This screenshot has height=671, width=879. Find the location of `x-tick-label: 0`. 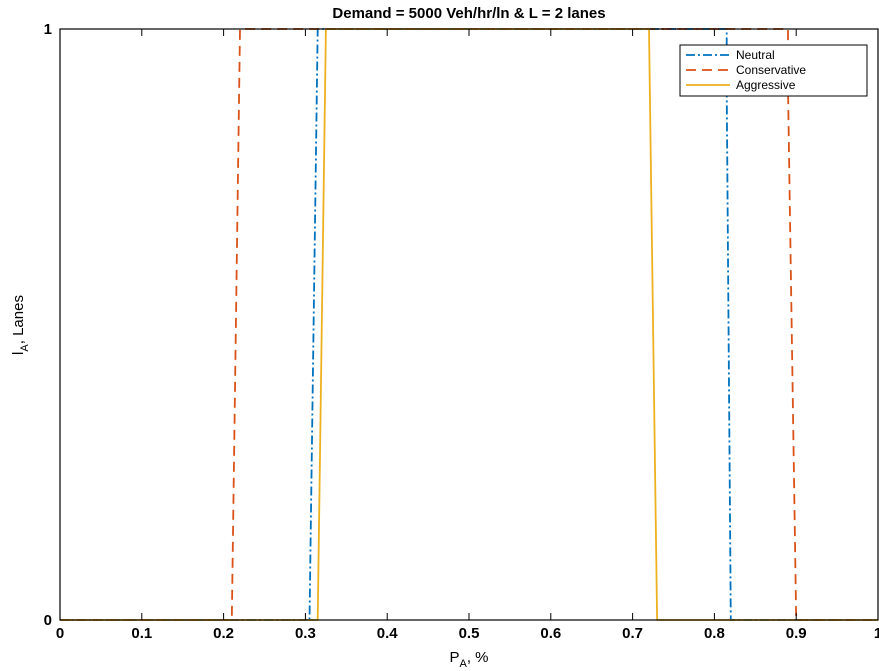

x-tick-label: 0 is located at coordinates (60, 633).